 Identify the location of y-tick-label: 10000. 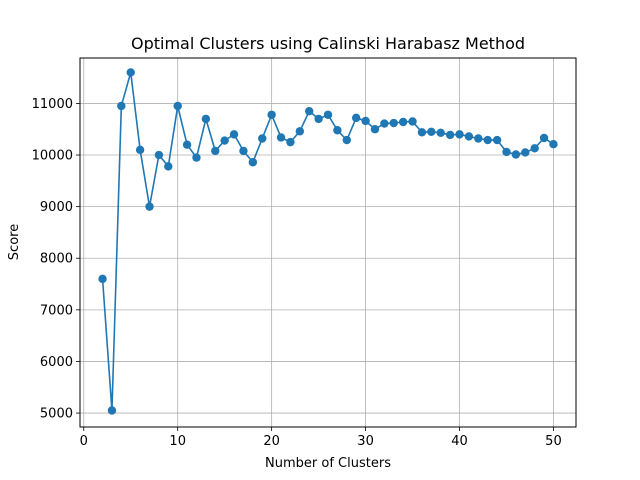
(52, 156).